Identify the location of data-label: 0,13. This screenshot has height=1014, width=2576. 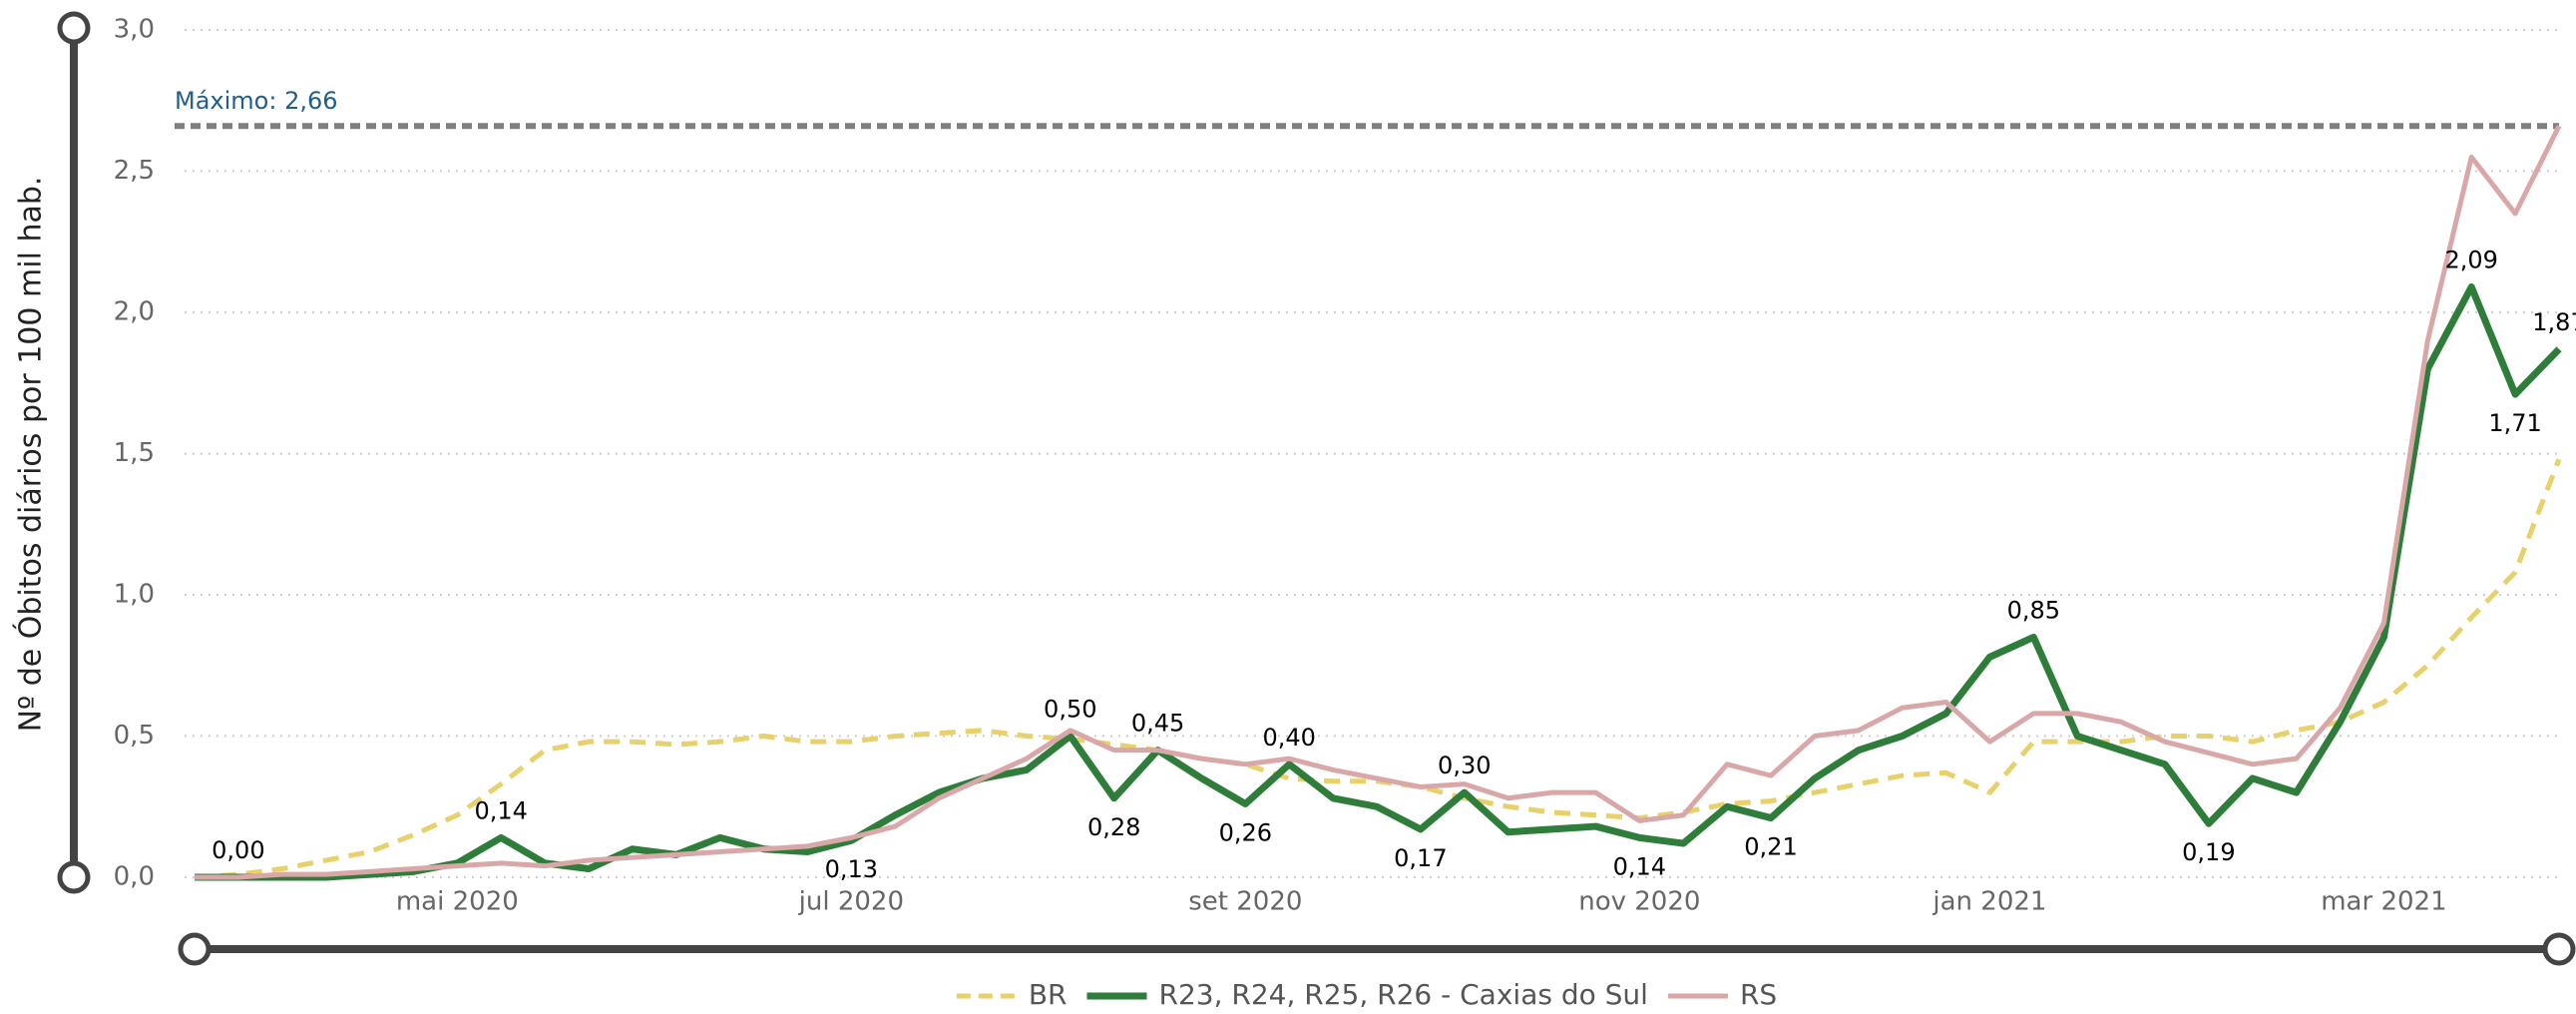
(851, 869).